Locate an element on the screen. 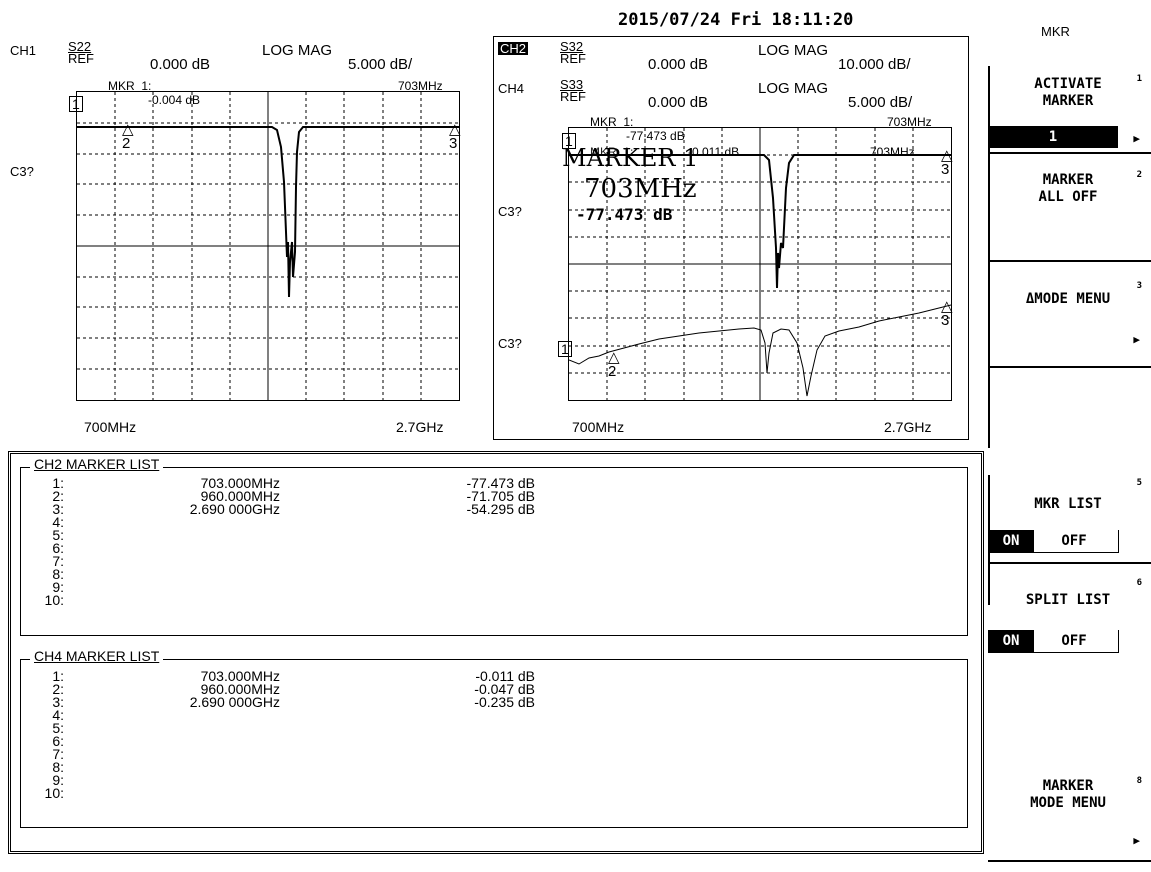  right-side-label-1: C3? is located at coordinates (510, 211).